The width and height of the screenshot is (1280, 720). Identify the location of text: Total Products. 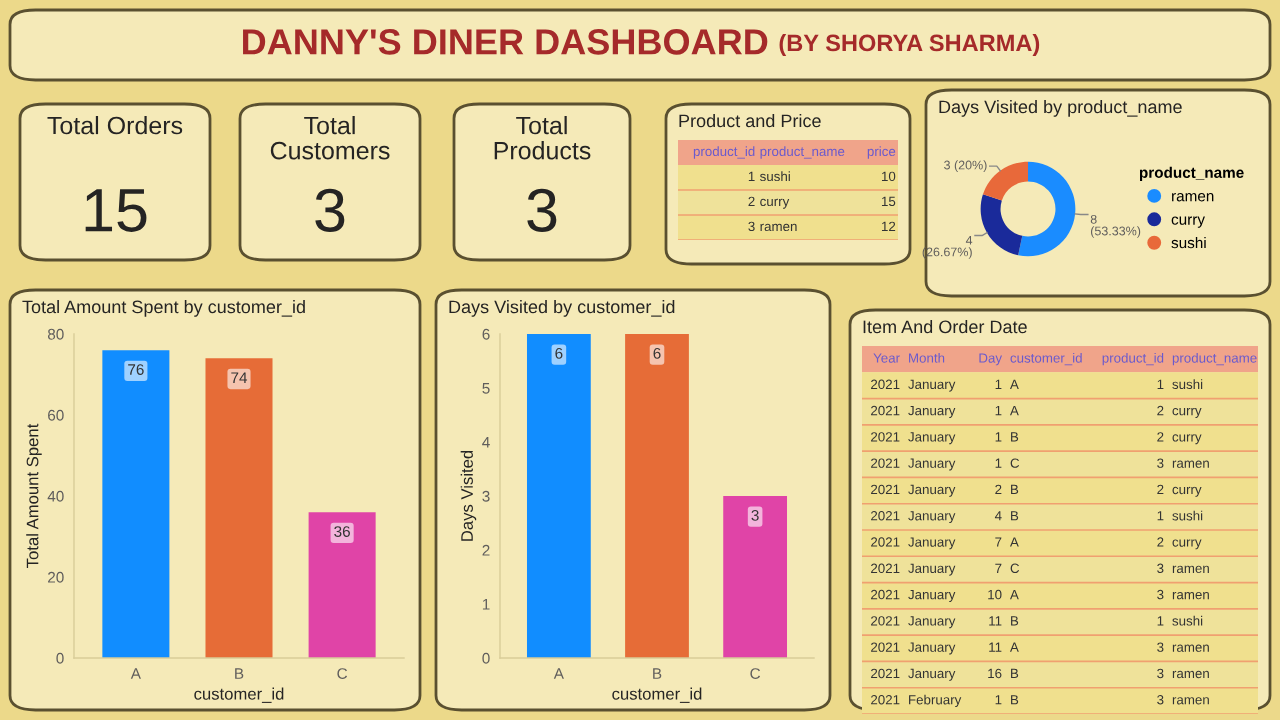
(542, 138).